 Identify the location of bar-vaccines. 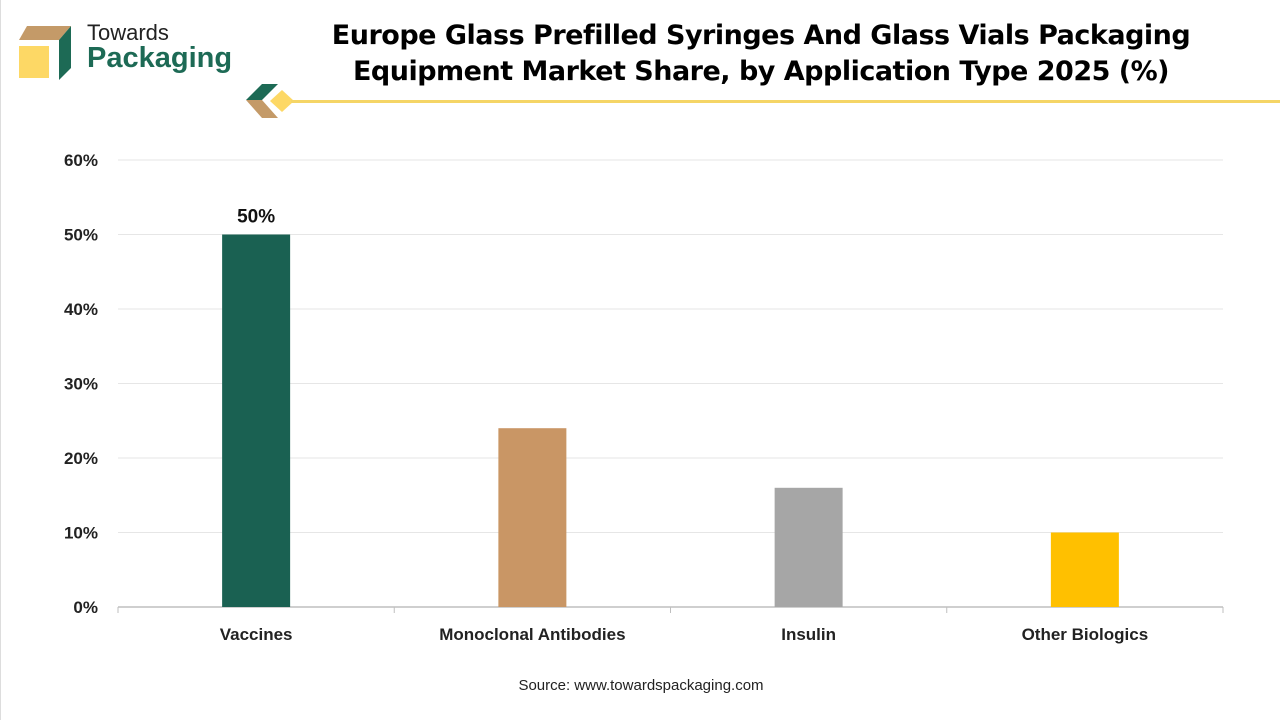
(256, 420).